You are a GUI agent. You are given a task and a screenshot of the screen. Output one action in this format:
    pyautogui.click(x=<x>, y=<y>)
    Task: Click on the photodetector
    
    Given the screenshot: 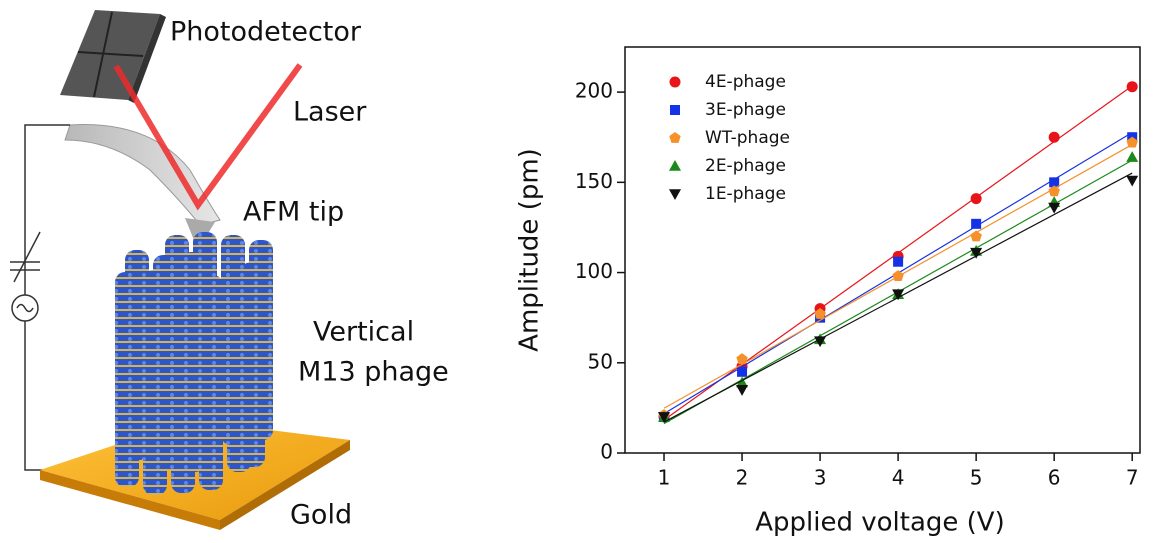 What is the action you would take?
    pyautogui.click(x=110, y=55)
    